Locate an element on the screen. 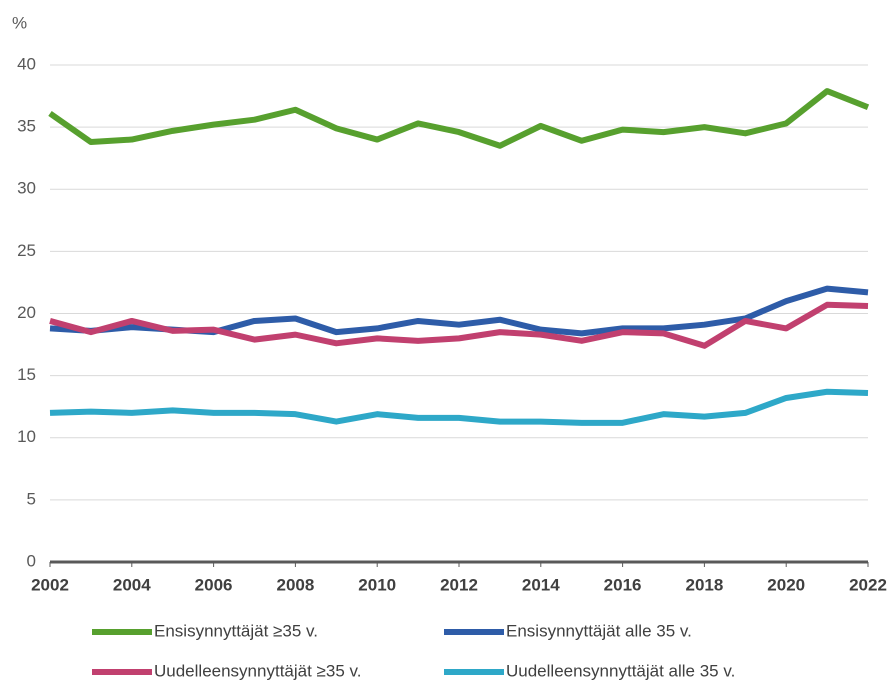  x-tick-label: 2012 is located at coordinates (459, 584).